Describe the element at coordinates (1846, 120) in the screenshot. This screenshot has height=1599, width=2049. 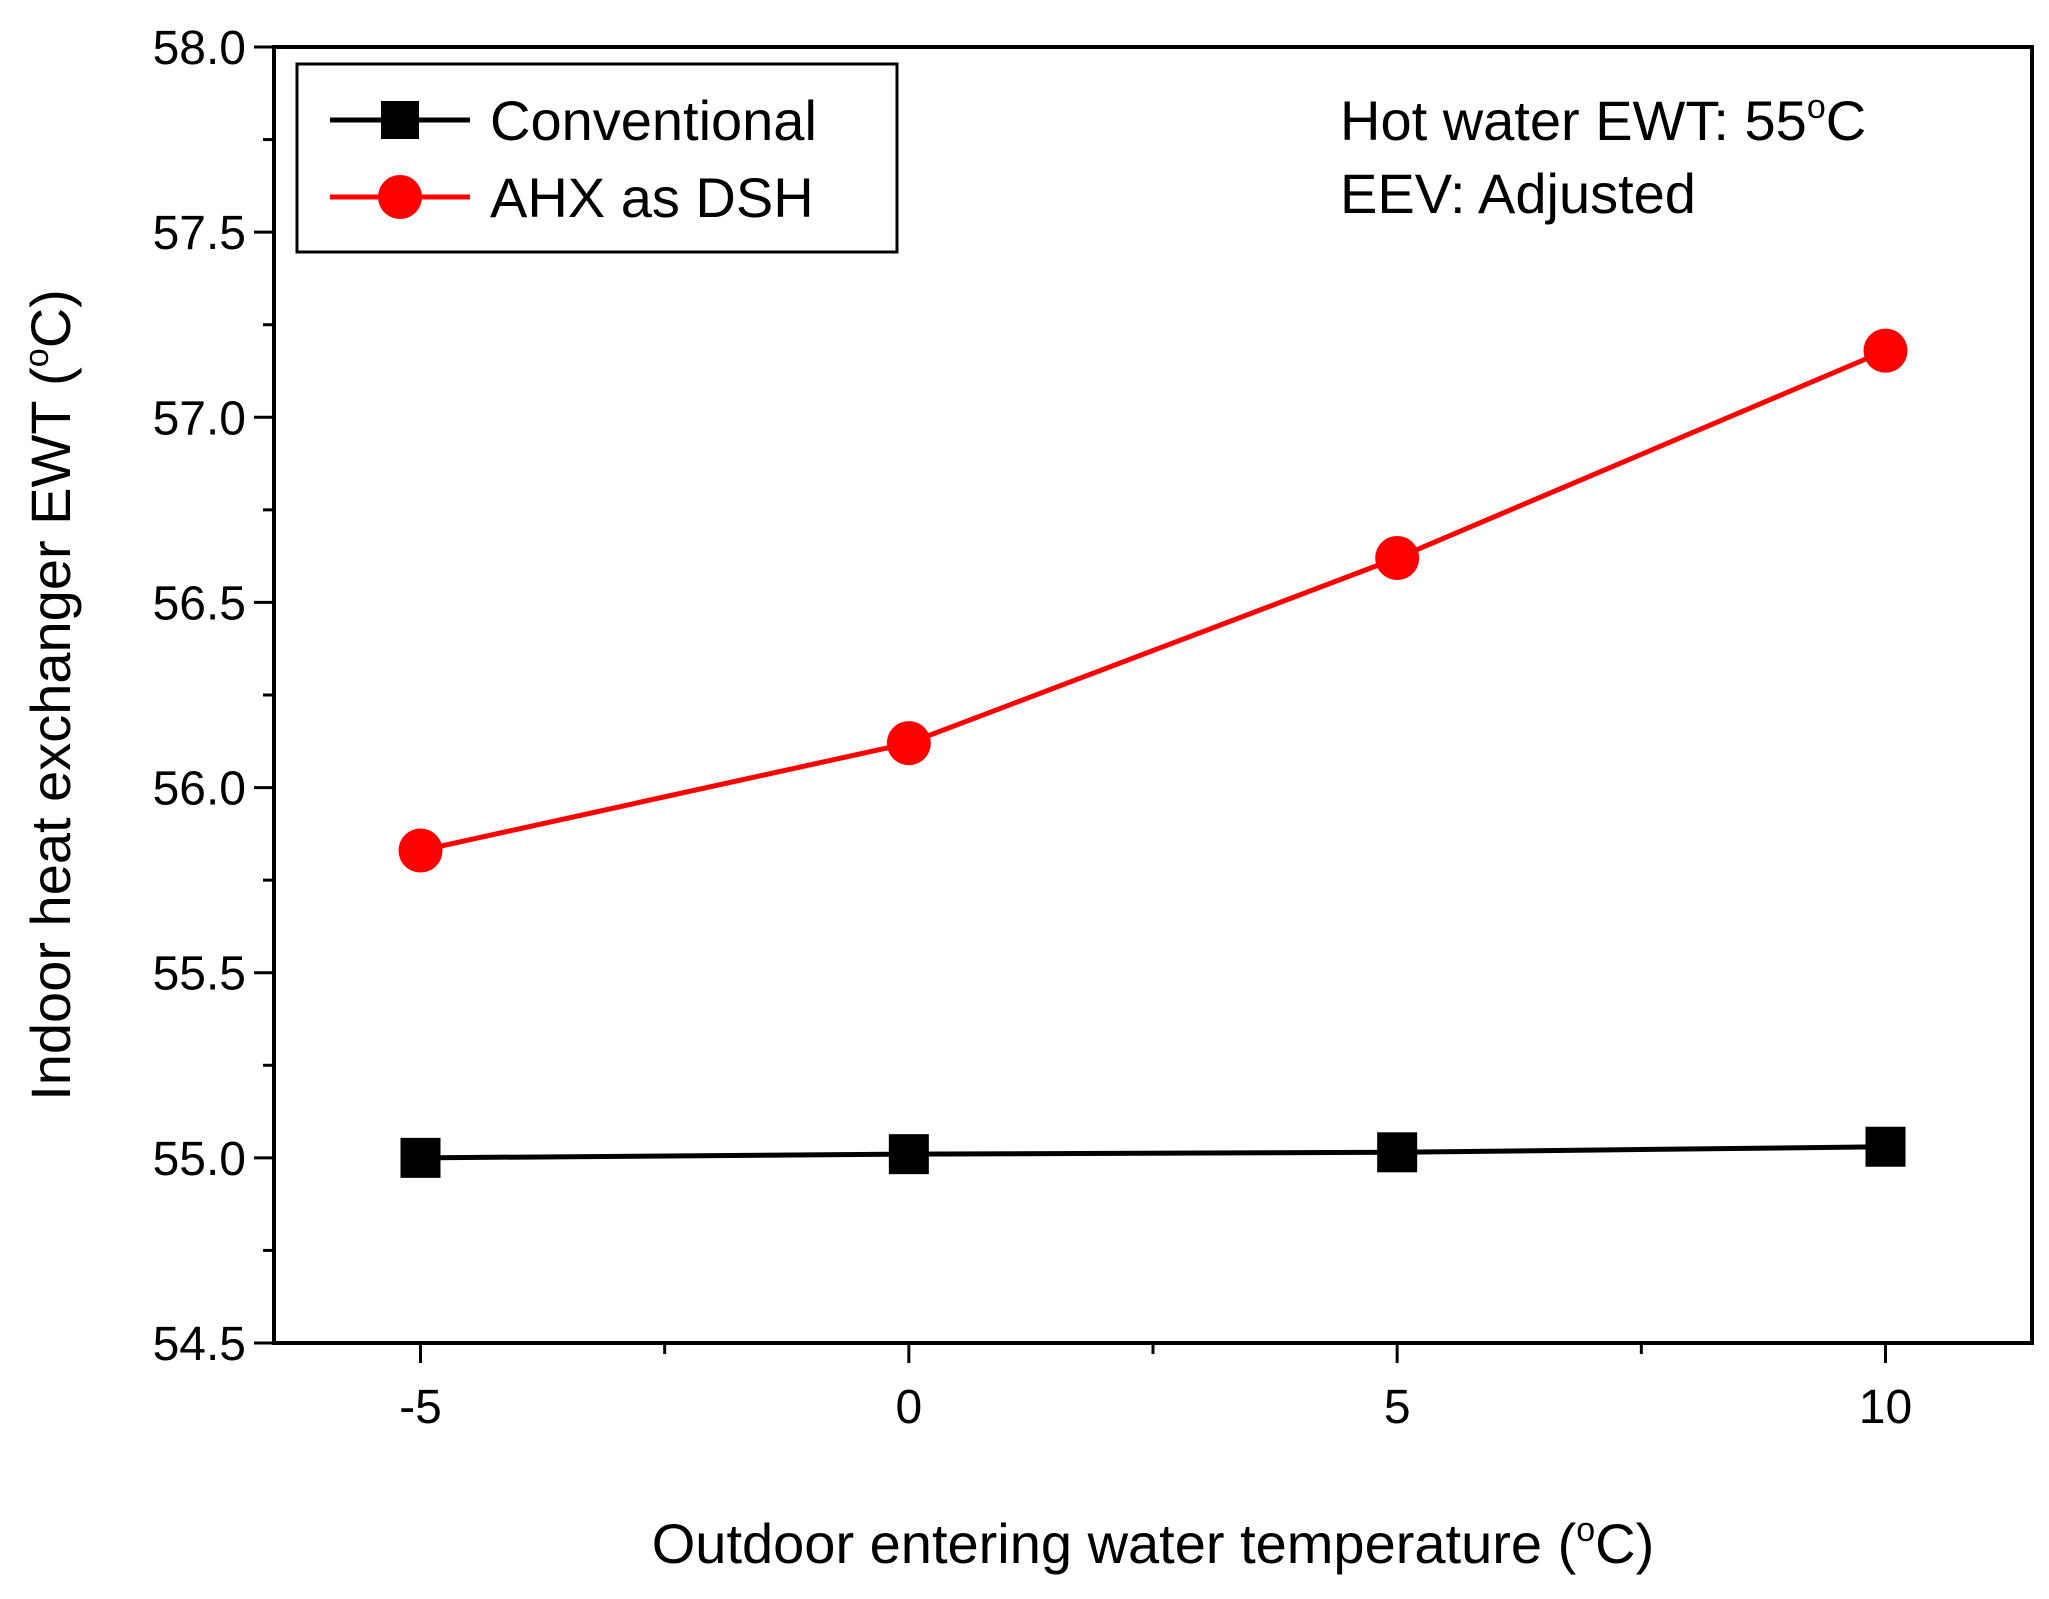
I see `annotation-unit: C` at that location.